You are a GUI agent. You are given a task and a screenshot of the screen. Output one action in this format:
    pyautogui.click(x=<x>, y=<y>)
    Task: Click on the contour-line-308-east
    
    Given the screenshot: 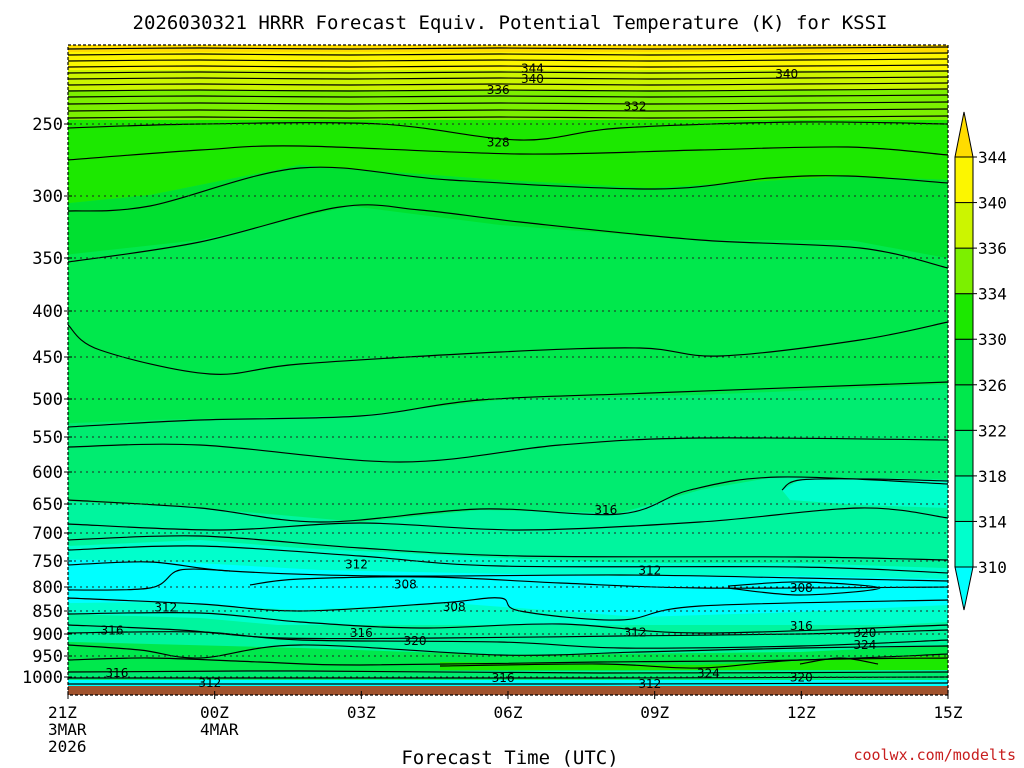 What is the action you would take?
    pyautogui.click(x=804, y=588)
    